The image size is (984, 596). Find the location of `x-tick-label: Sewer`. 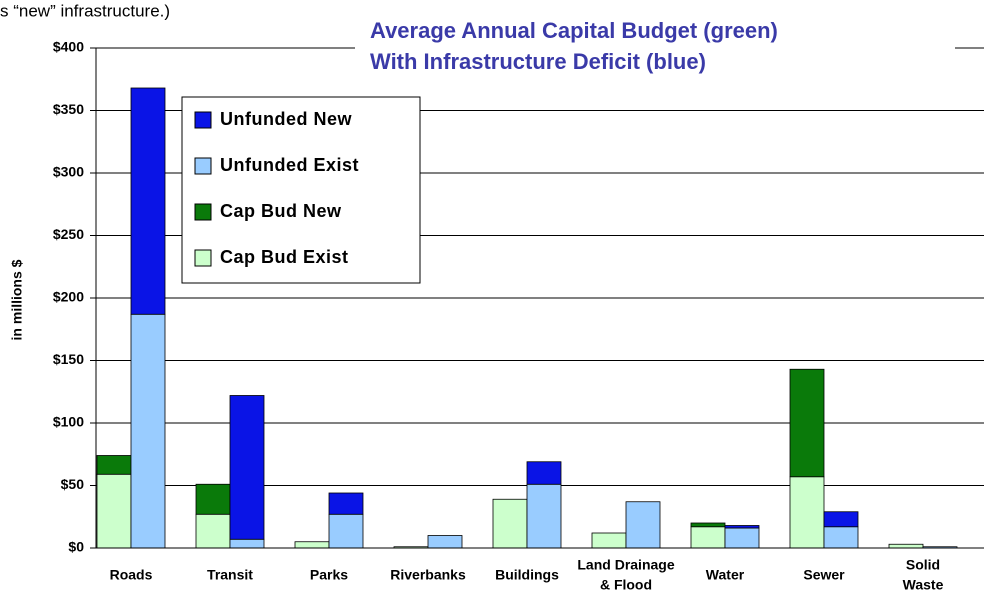

x-tick-label: Sewer is located at coordinates (824, 575).